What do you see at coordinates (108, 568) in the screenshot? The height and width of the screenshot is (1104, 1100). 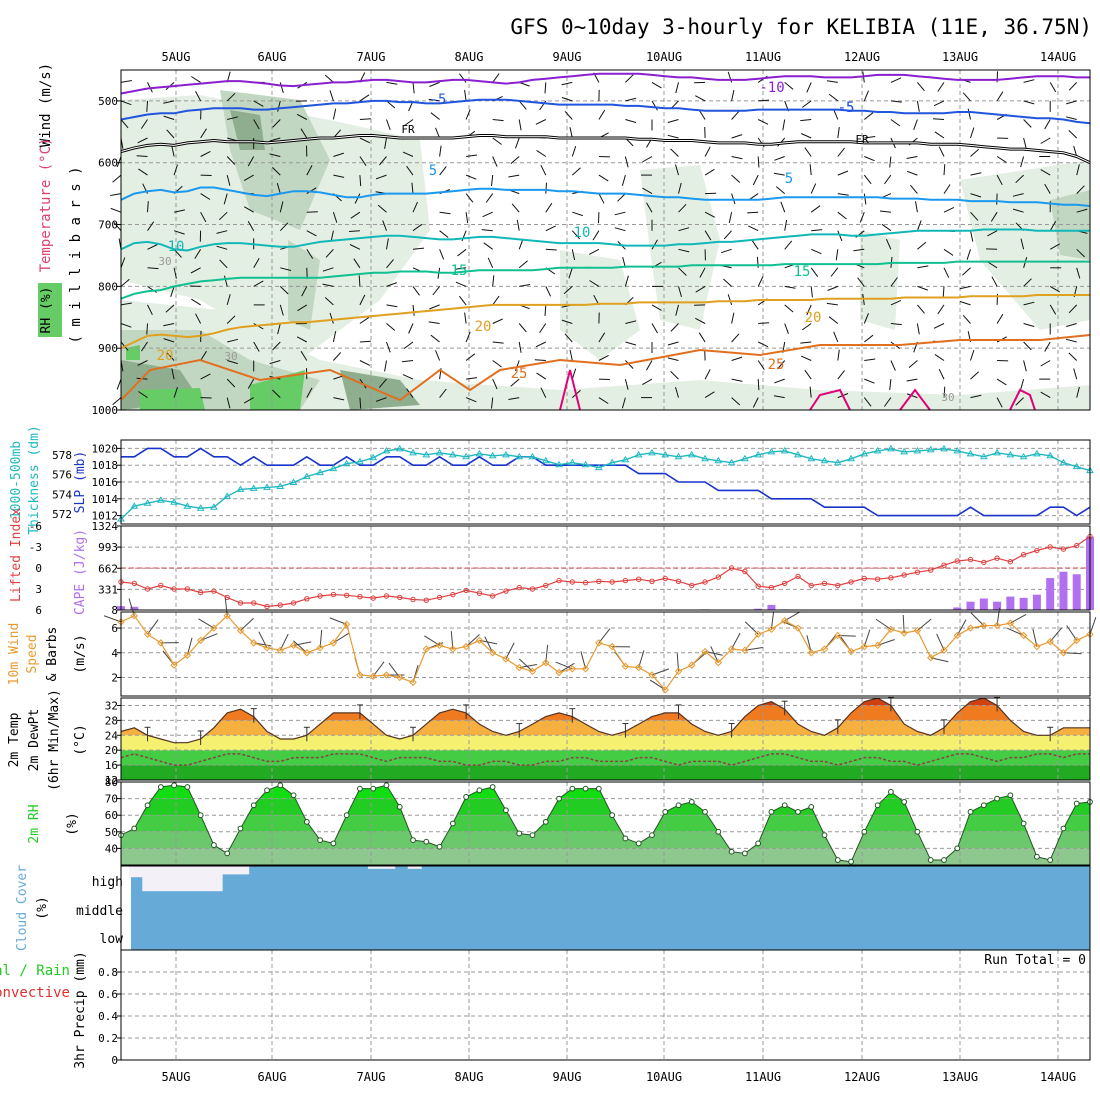 I see `tick-label: 662` at bounding box center [108, 568].